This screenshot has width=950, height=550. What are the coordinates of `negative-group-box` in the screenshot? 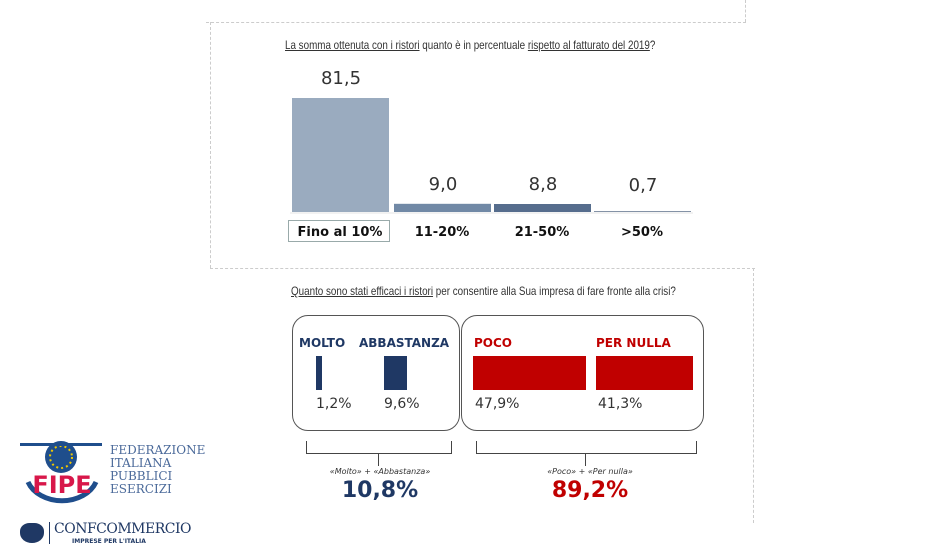 It's located at (582, 373).